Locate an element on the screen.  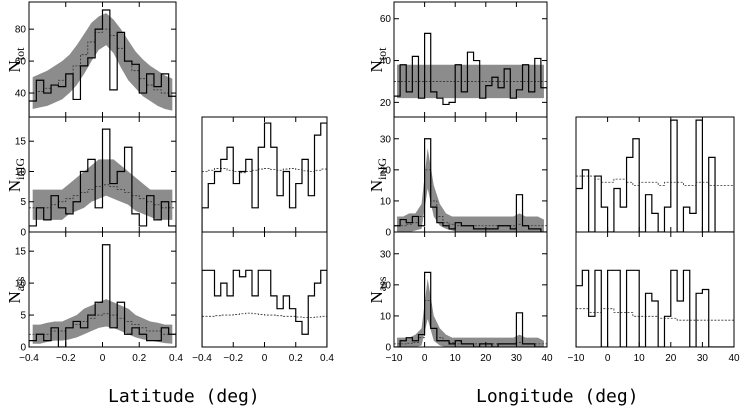
panel-lat-ninig-ratio is located at coordinates (264, 174).